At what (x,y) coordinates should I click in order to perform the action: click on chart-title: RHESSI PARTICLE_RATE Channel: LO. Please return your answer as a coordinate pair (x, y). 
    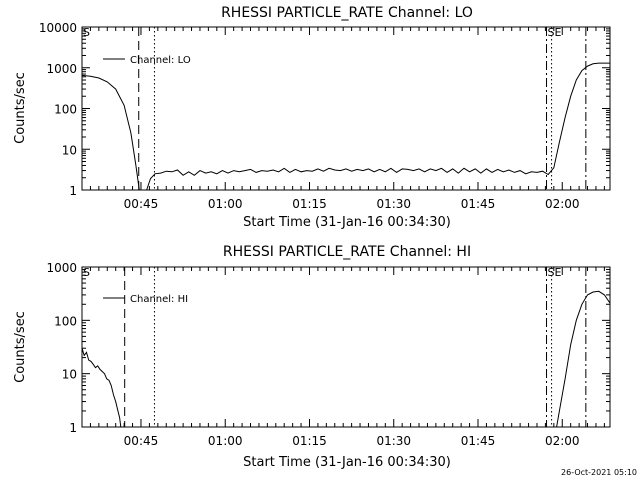
    Looking at the image, I should click on (347, 13).